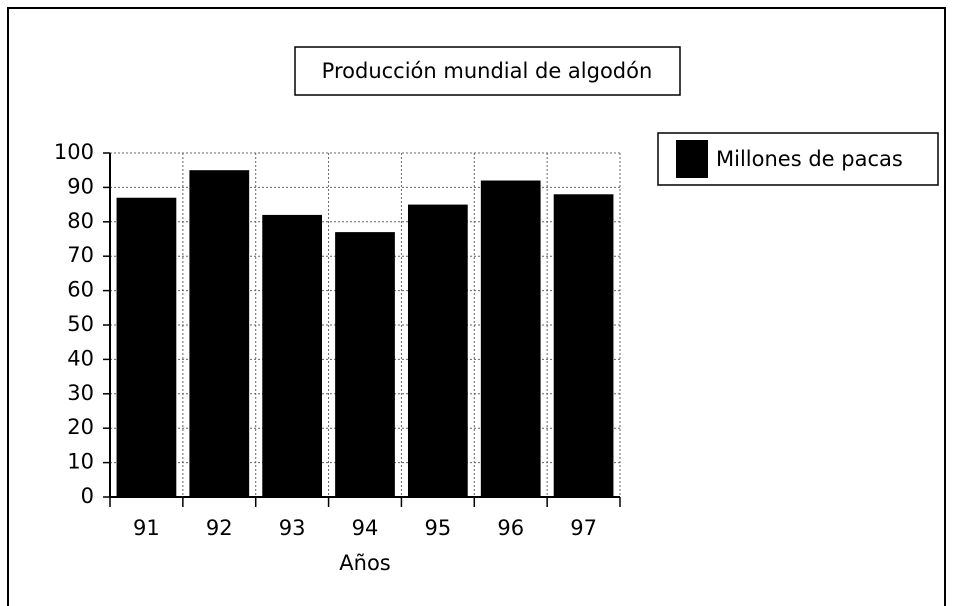  What do you see at coordinates (692, 159) in the screenshot?
I see `legend-swatch` at bounding box center [692, 159].